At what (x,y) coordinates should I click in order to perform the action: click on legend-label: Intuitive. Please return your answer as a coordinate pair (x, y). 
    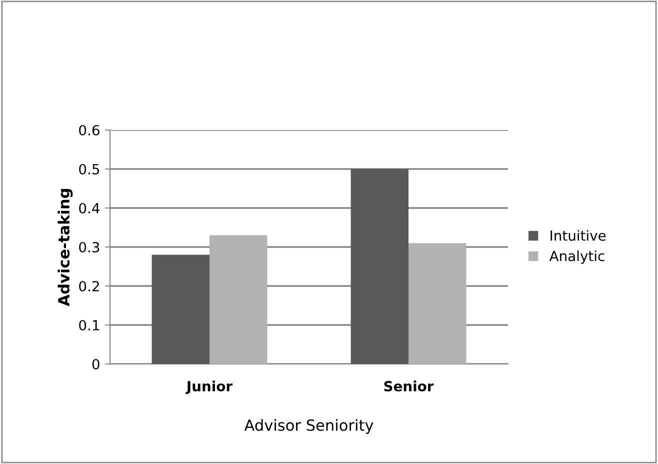
    Looking at the image, I should click on (578, 235).